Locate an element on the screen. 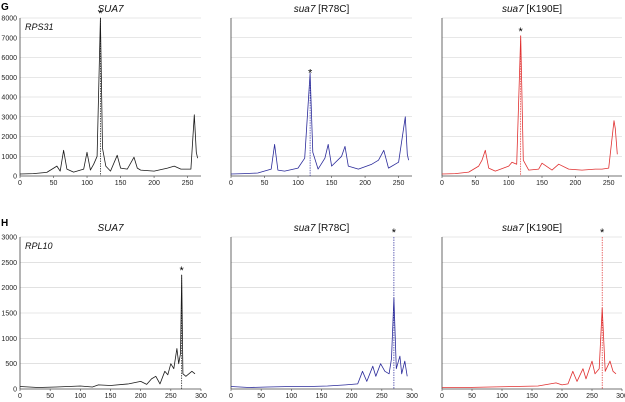 Image resolution: width=625 pixels, height=402 pixels. y-tick-label: 6000 is located at coordinates (9, 58).